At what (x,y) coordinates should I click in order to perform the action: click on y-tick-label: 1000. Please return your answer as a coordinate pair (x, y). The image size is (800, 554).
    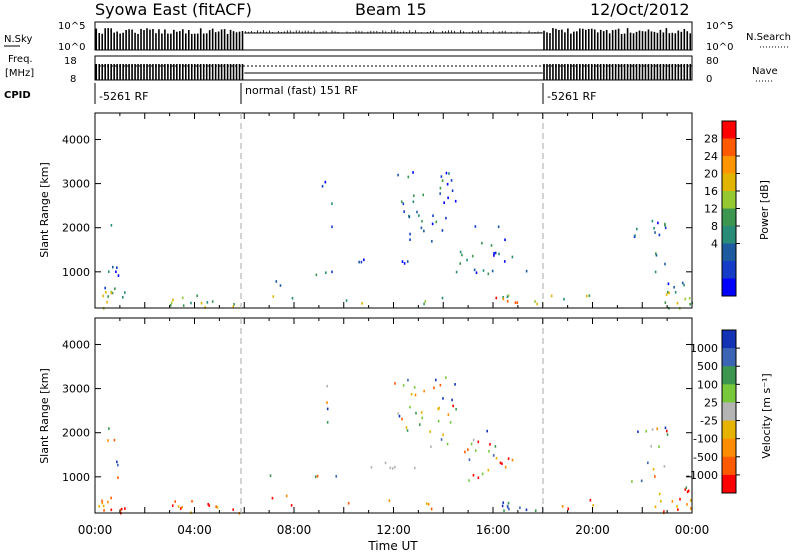
    Looking at the image, I should click on (76, 272).